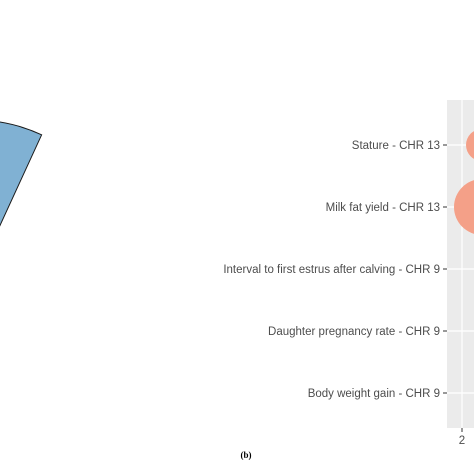 The width and height of the screenshot is (474, 474). Describe the element at coordinates (396, 146) in the screenshot. I see `y-label-stature-chr-13: Stature - CHR 13` at that location.